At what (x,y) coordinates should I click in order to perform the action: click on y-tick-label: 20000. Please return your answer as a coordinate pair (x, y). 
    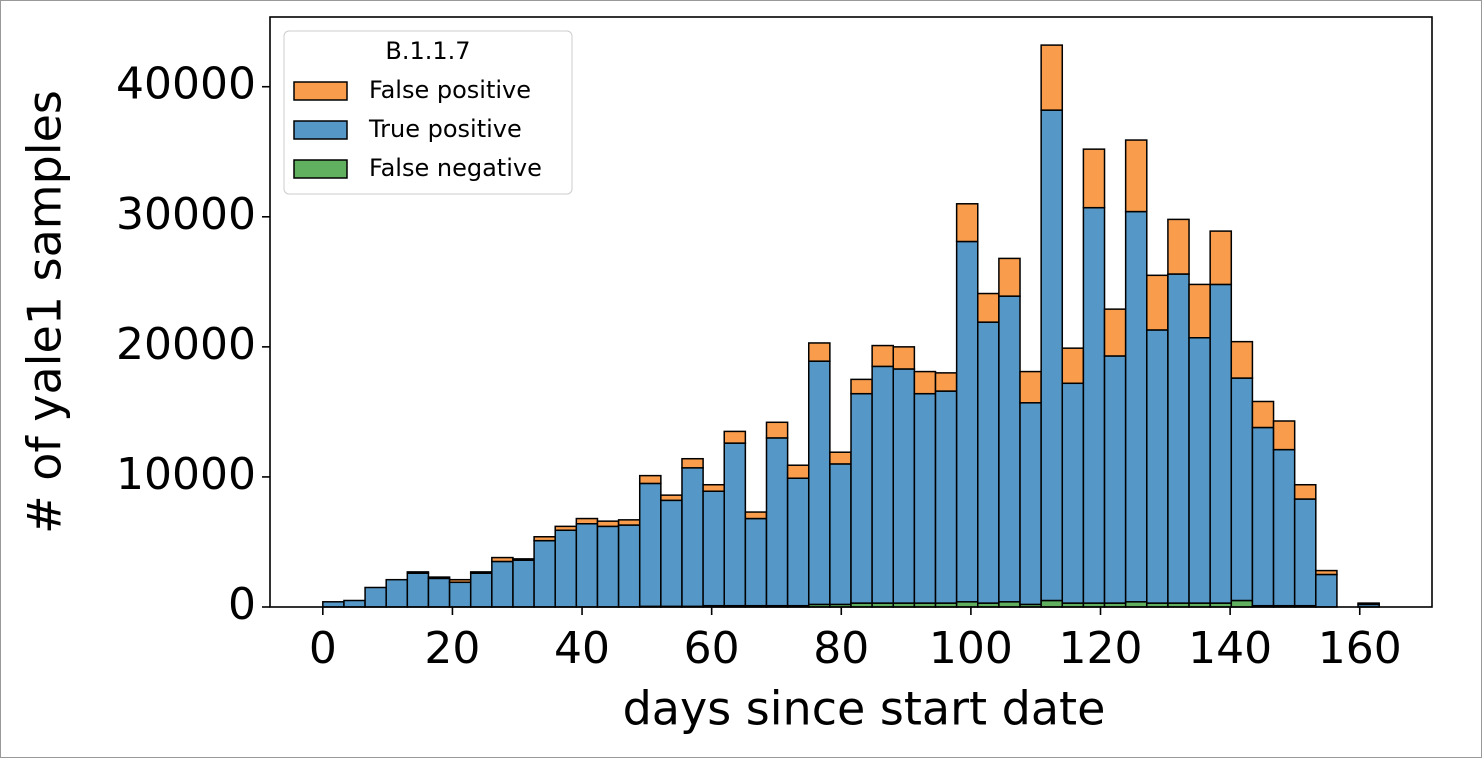
    Looking at the image, I should click on (186, 344).